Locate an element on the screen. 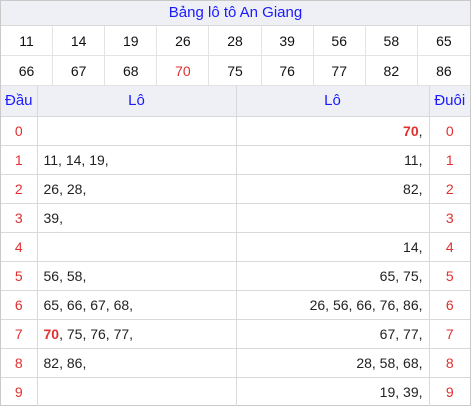 The image size is (471, 406). lo-left-cell: 26, 28, is located at coordinates (137, 189).